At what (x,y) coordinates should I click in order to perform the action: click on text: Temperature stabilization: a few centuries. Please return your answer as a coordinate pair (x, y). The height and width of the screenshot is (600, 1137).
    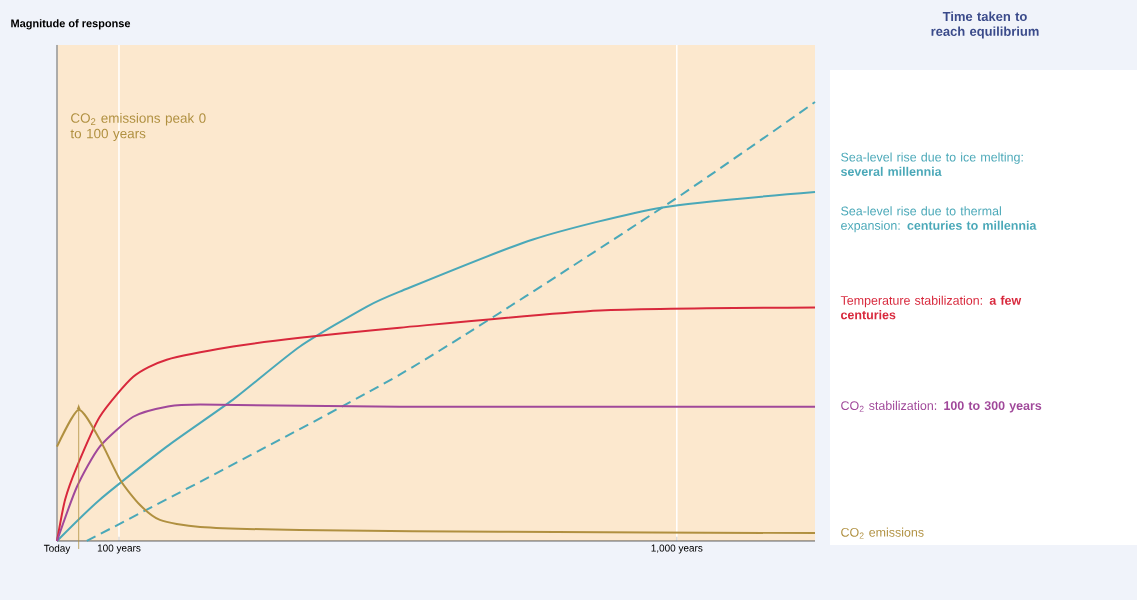
    Looking at the image, I should click on (931, 307).